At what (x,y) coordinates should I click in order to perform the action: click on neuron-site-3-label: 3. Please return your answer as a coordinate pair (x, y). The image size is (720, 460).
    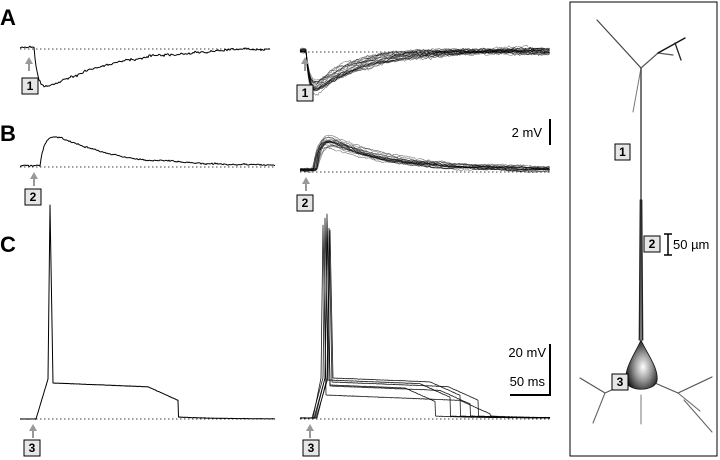
    Looking at the image, I should click on (620, 382).